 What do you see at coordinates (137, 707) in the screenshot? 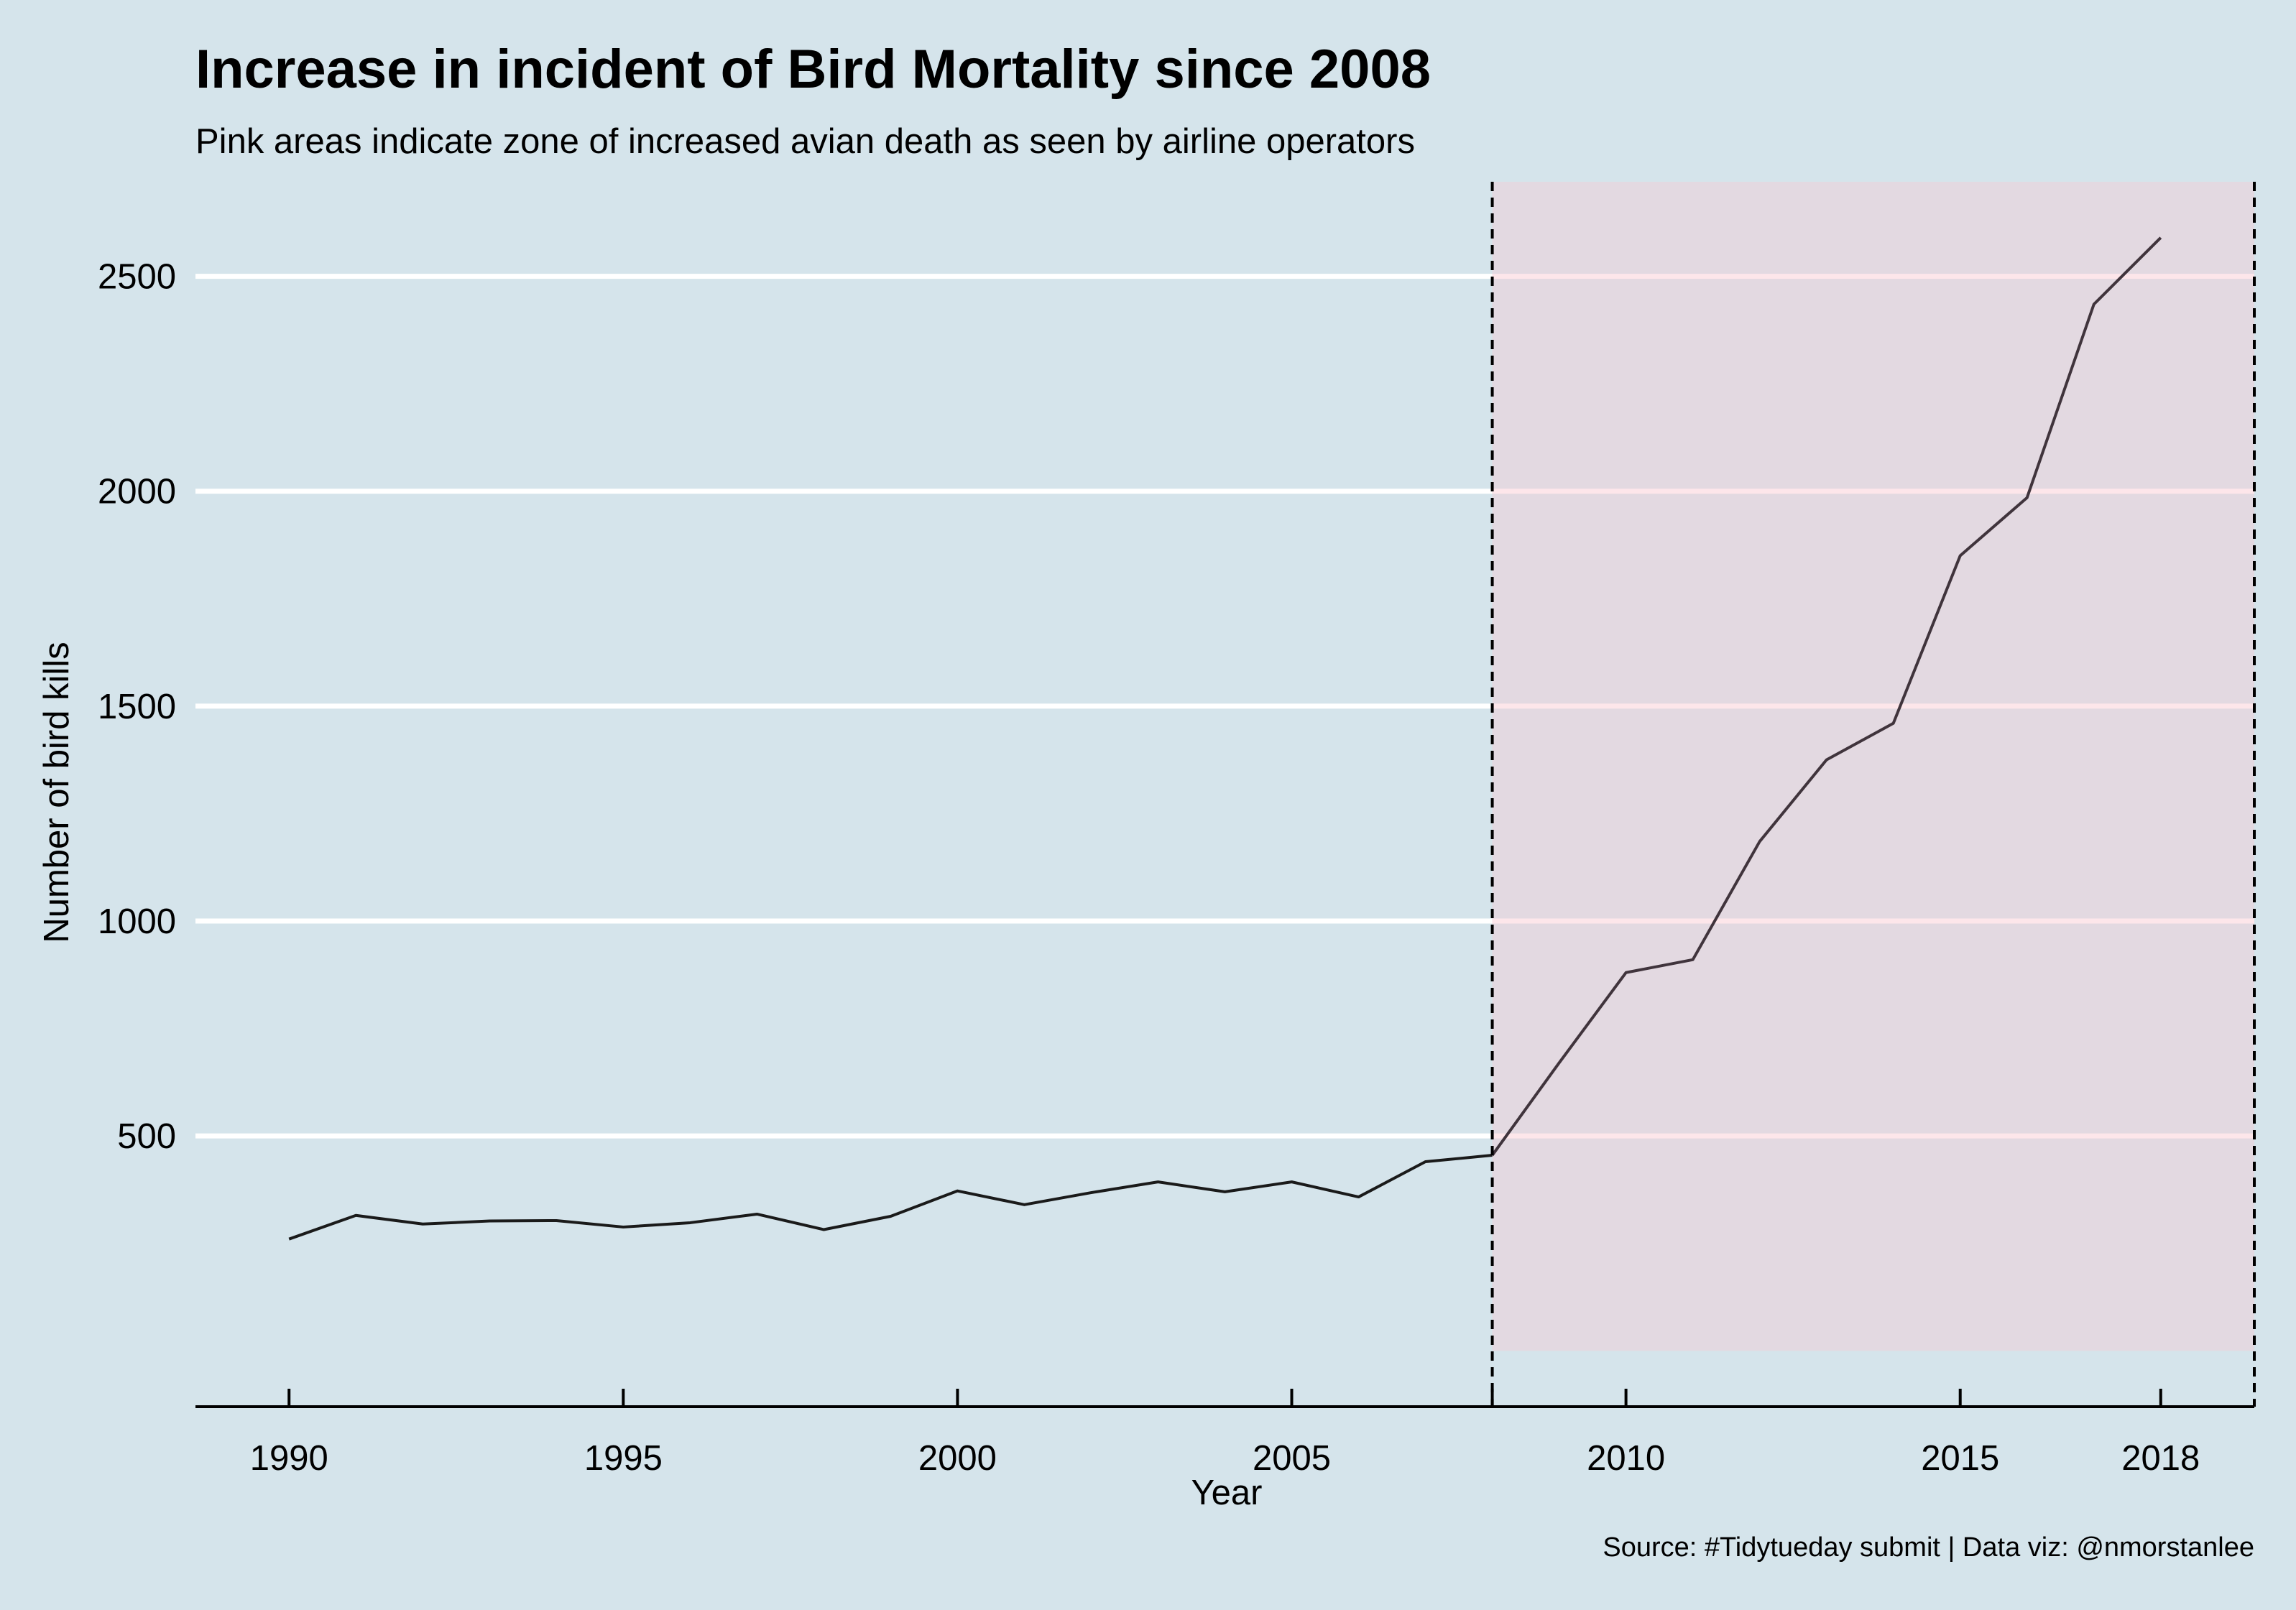
I see `y-tick-label-1500: 1500` at bounding box center [137, 707].